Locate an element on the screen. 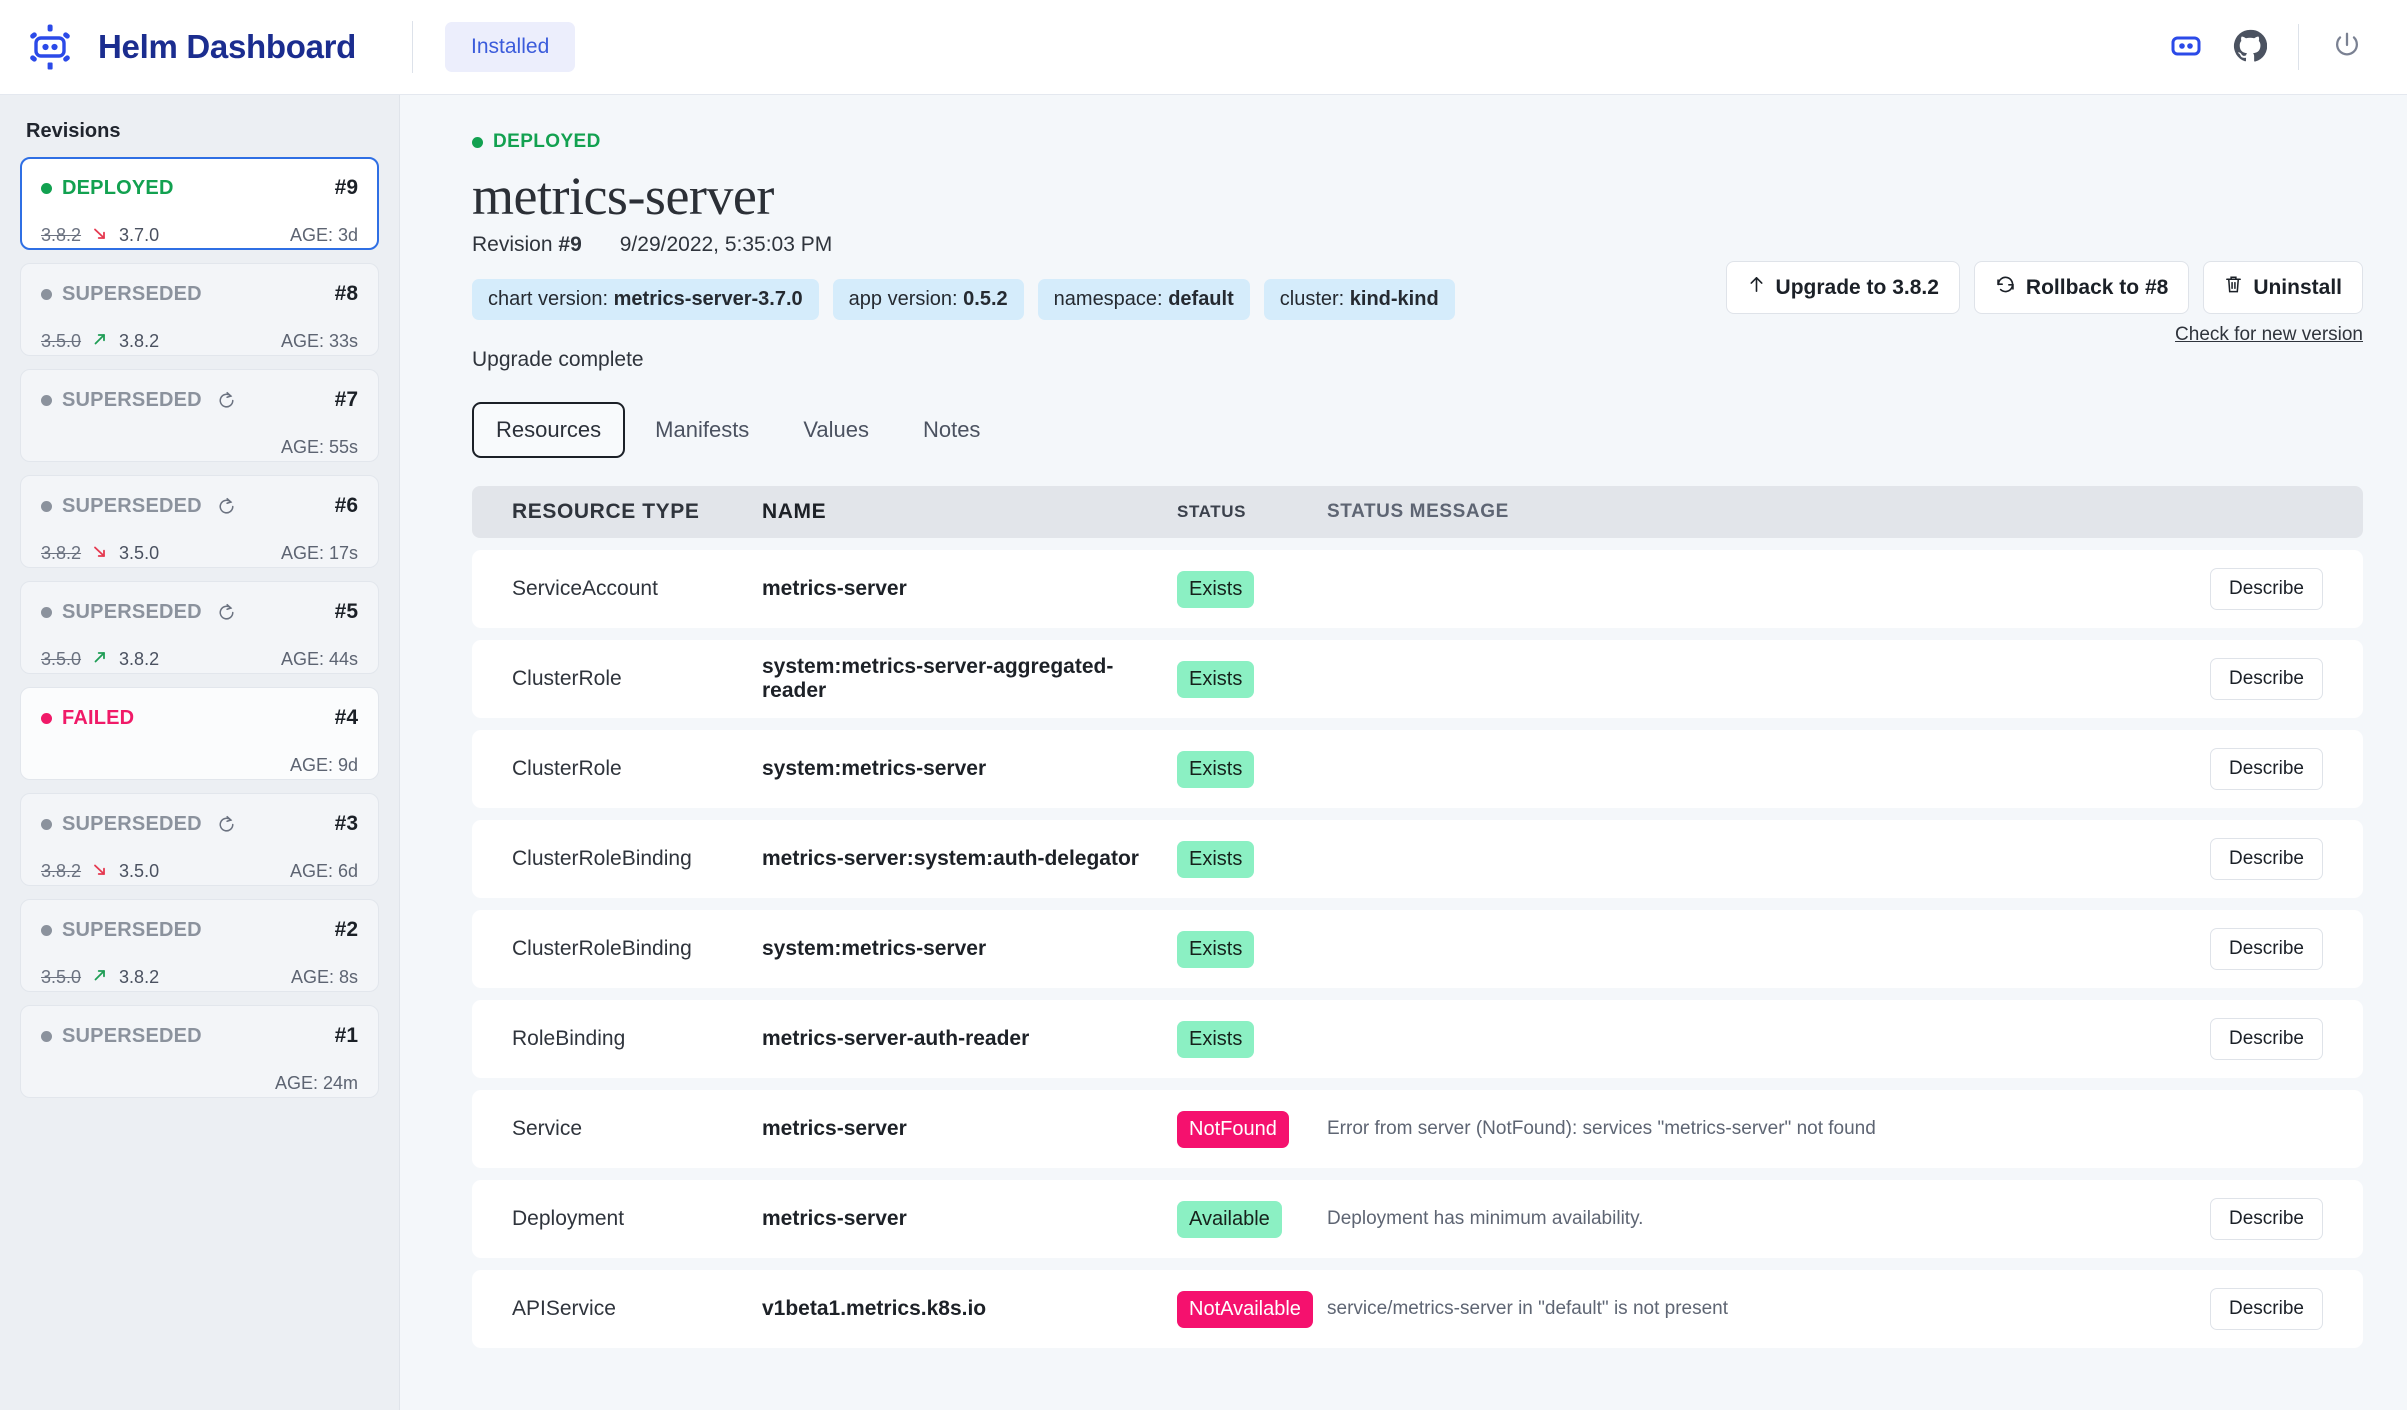 This screenshot has height=1410, width=2407. badge-value: kind-kind is located at coordinates (1394, 299).